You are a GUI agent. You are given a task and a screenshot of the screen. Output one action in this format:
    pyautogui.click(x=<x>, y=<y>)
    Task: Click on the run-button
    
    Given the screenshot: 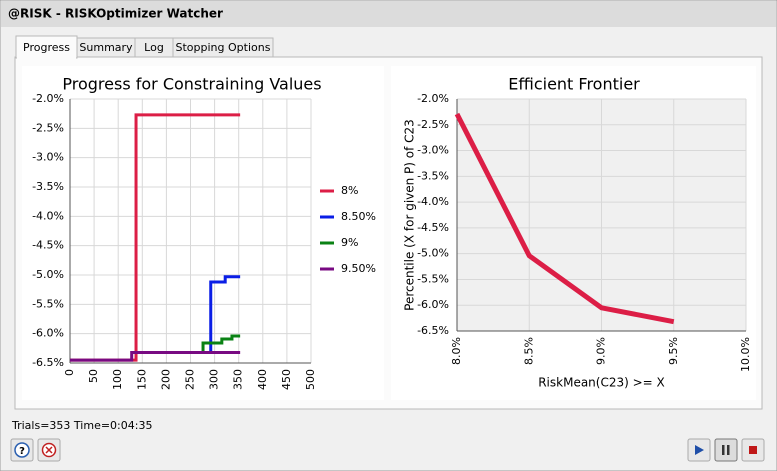 What is the action you would take?
    pyautogui.click(x=699, y=450)
    